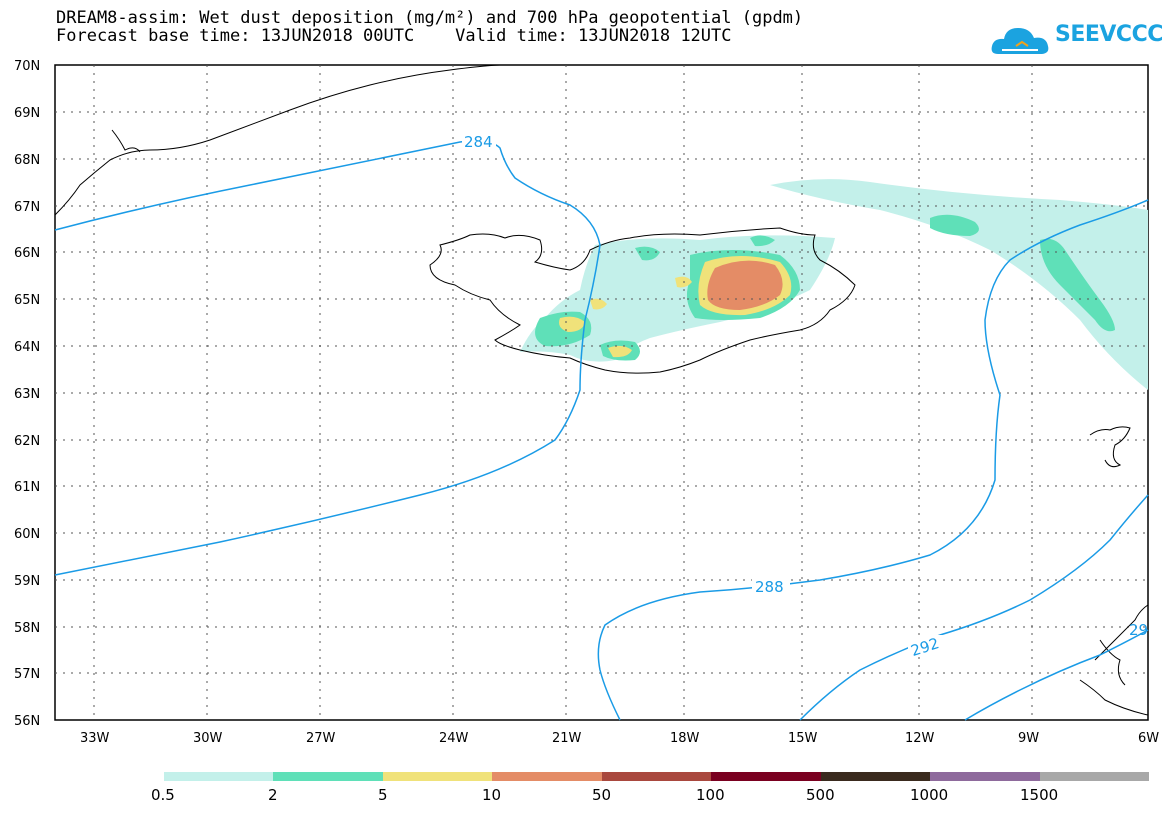 The height and width of the screenshot is (815, 1175). What do you see at coordinates (163, 795) in the screenshot?
I see `legend-label: 0.5` at bounding box center [163, 795].